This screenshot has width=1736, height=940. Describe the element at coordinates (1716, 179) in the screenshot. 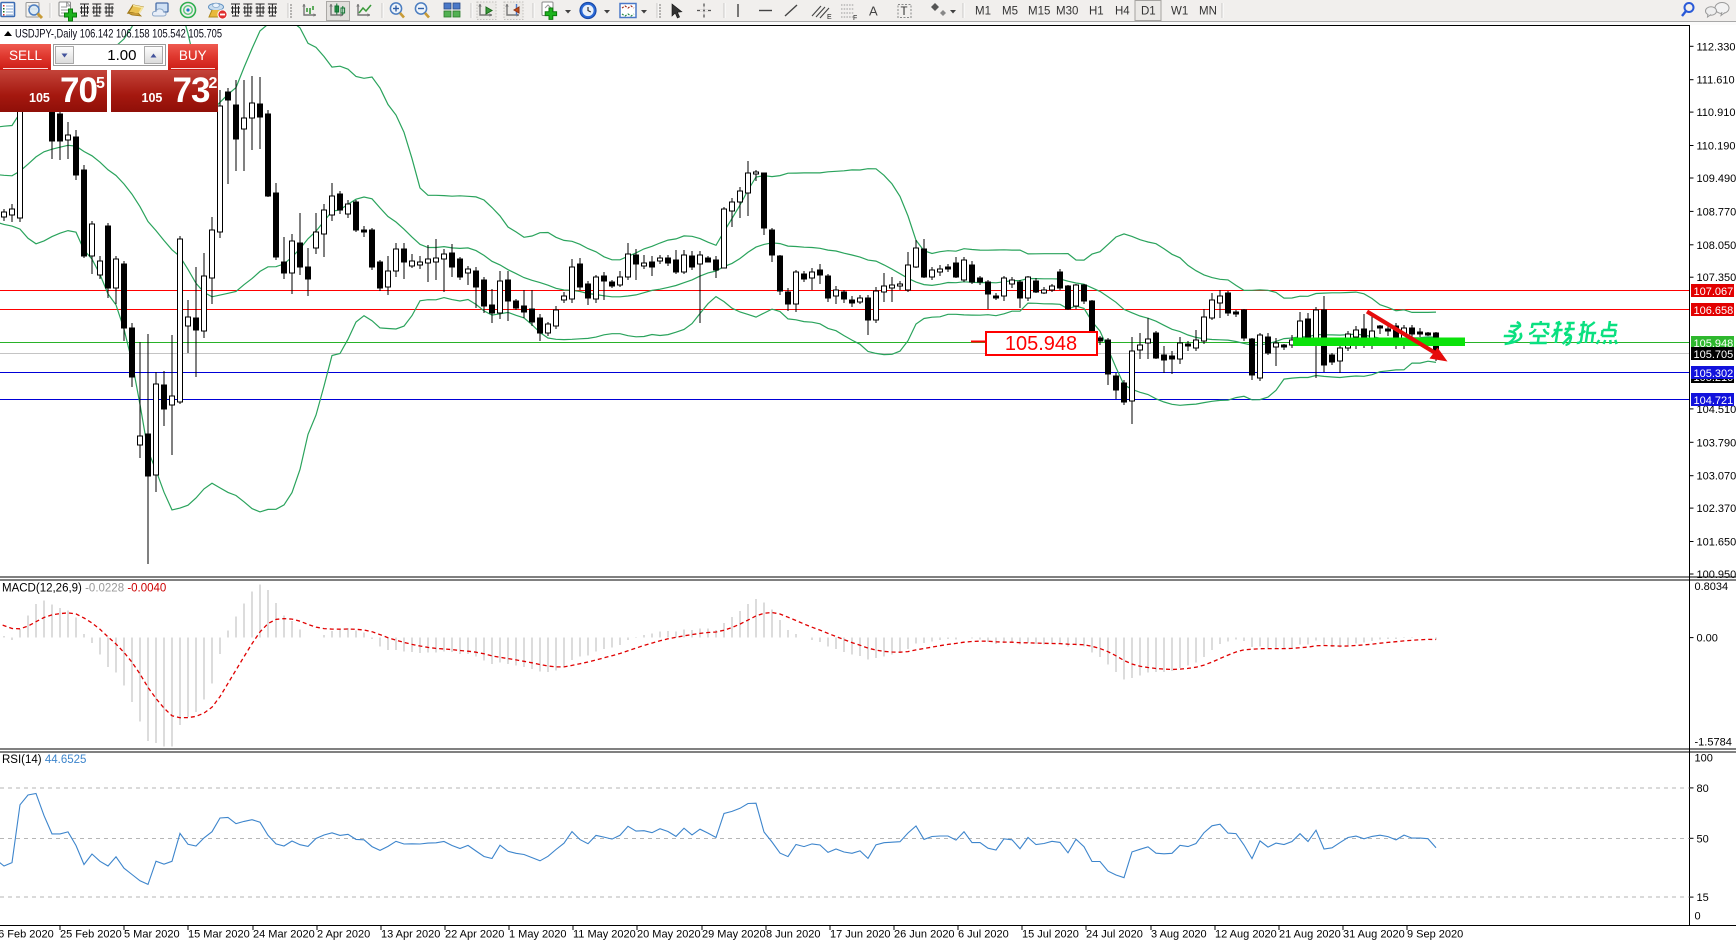

I see `svg-text: 109.490` at that location.